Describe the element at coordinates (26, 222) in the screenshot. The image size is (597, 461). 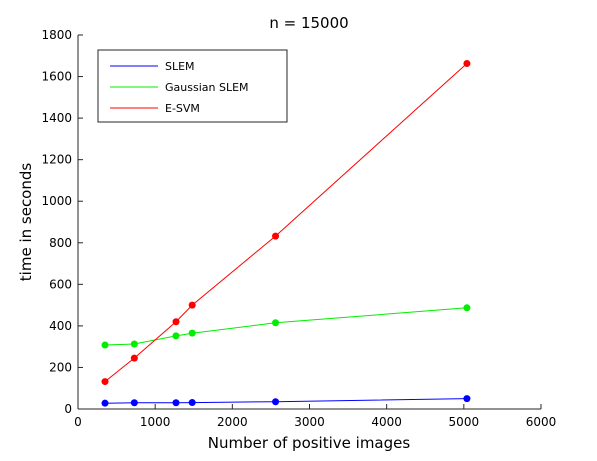
I see `y-axis-label: time in seconds` at that location.